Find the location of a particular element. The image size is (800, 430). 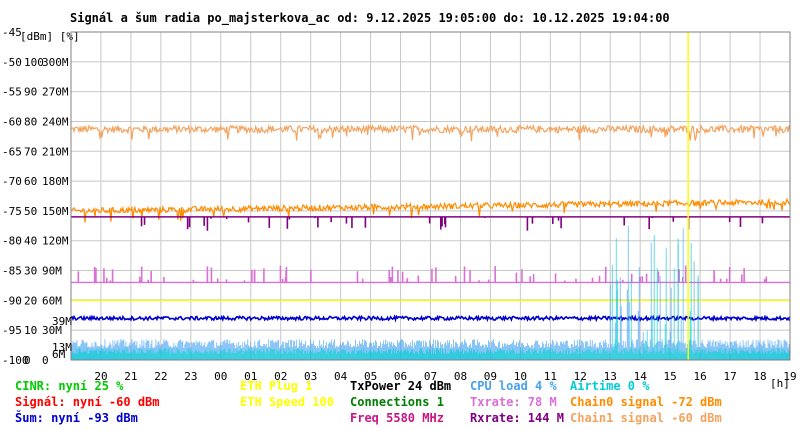

y-tick-pct: 10 is located at coordinates (30, 330).